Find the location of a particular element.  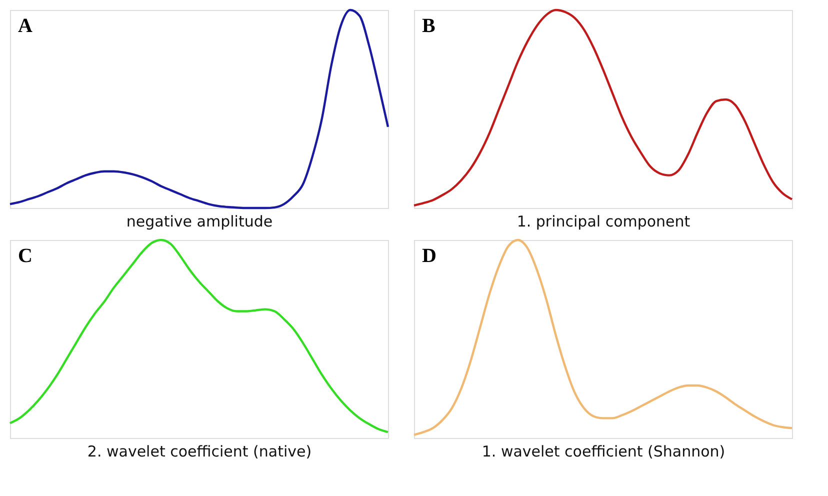

x-axis-title: 1. wavelet coefficient (Shannon) is located at coordinates (604, 451).